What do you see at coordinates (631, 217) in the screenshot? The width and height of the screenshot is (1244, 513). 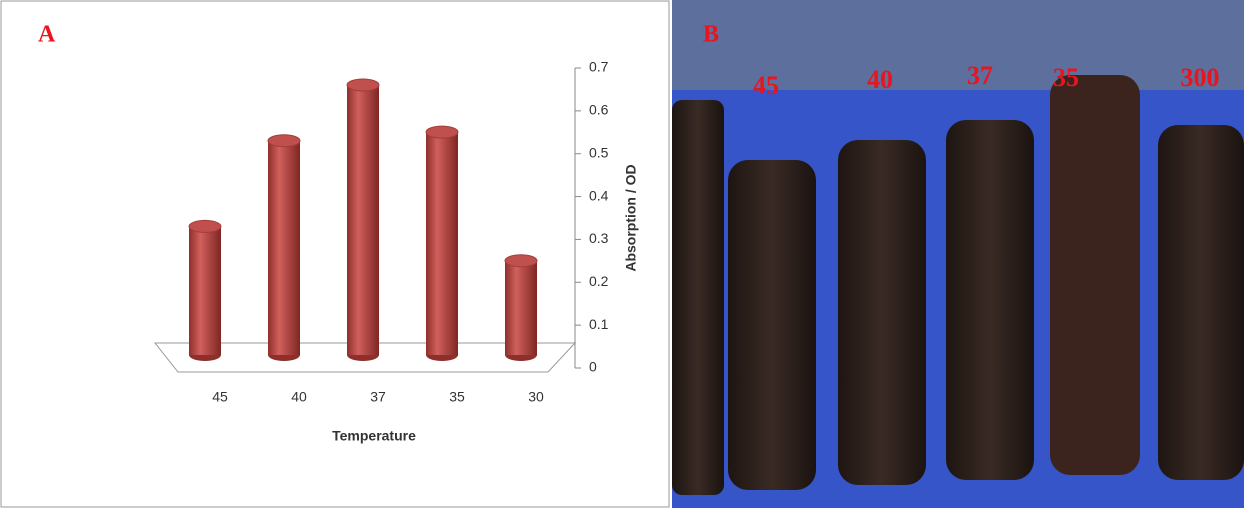 I see `y-axis-title: Absorption / OD` at bounding box center [631, 217].